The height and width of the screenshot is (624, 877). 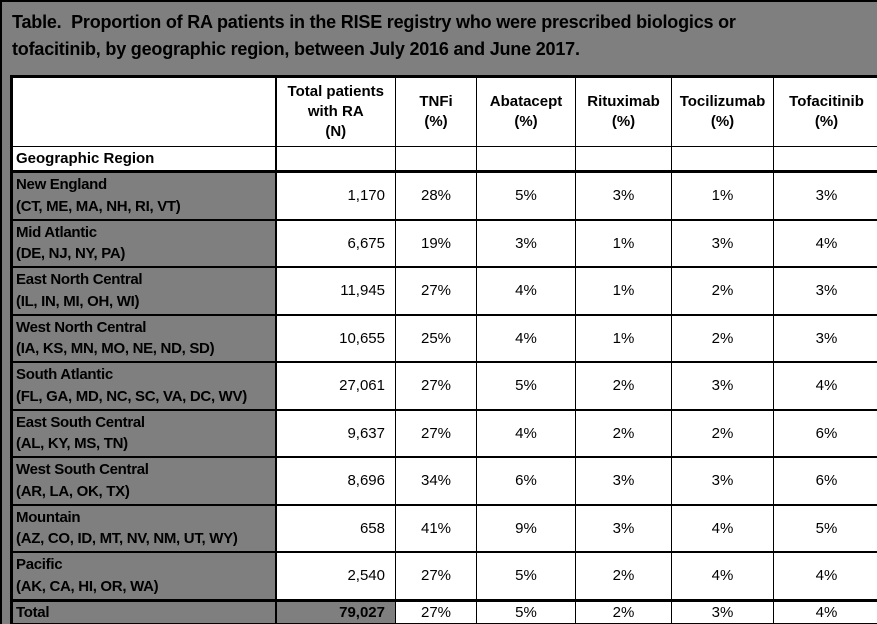 What do you see at coordinates (335, 481) in the screenshot?
I see `n-cell: 8,696` at bounding box center [335, 481].